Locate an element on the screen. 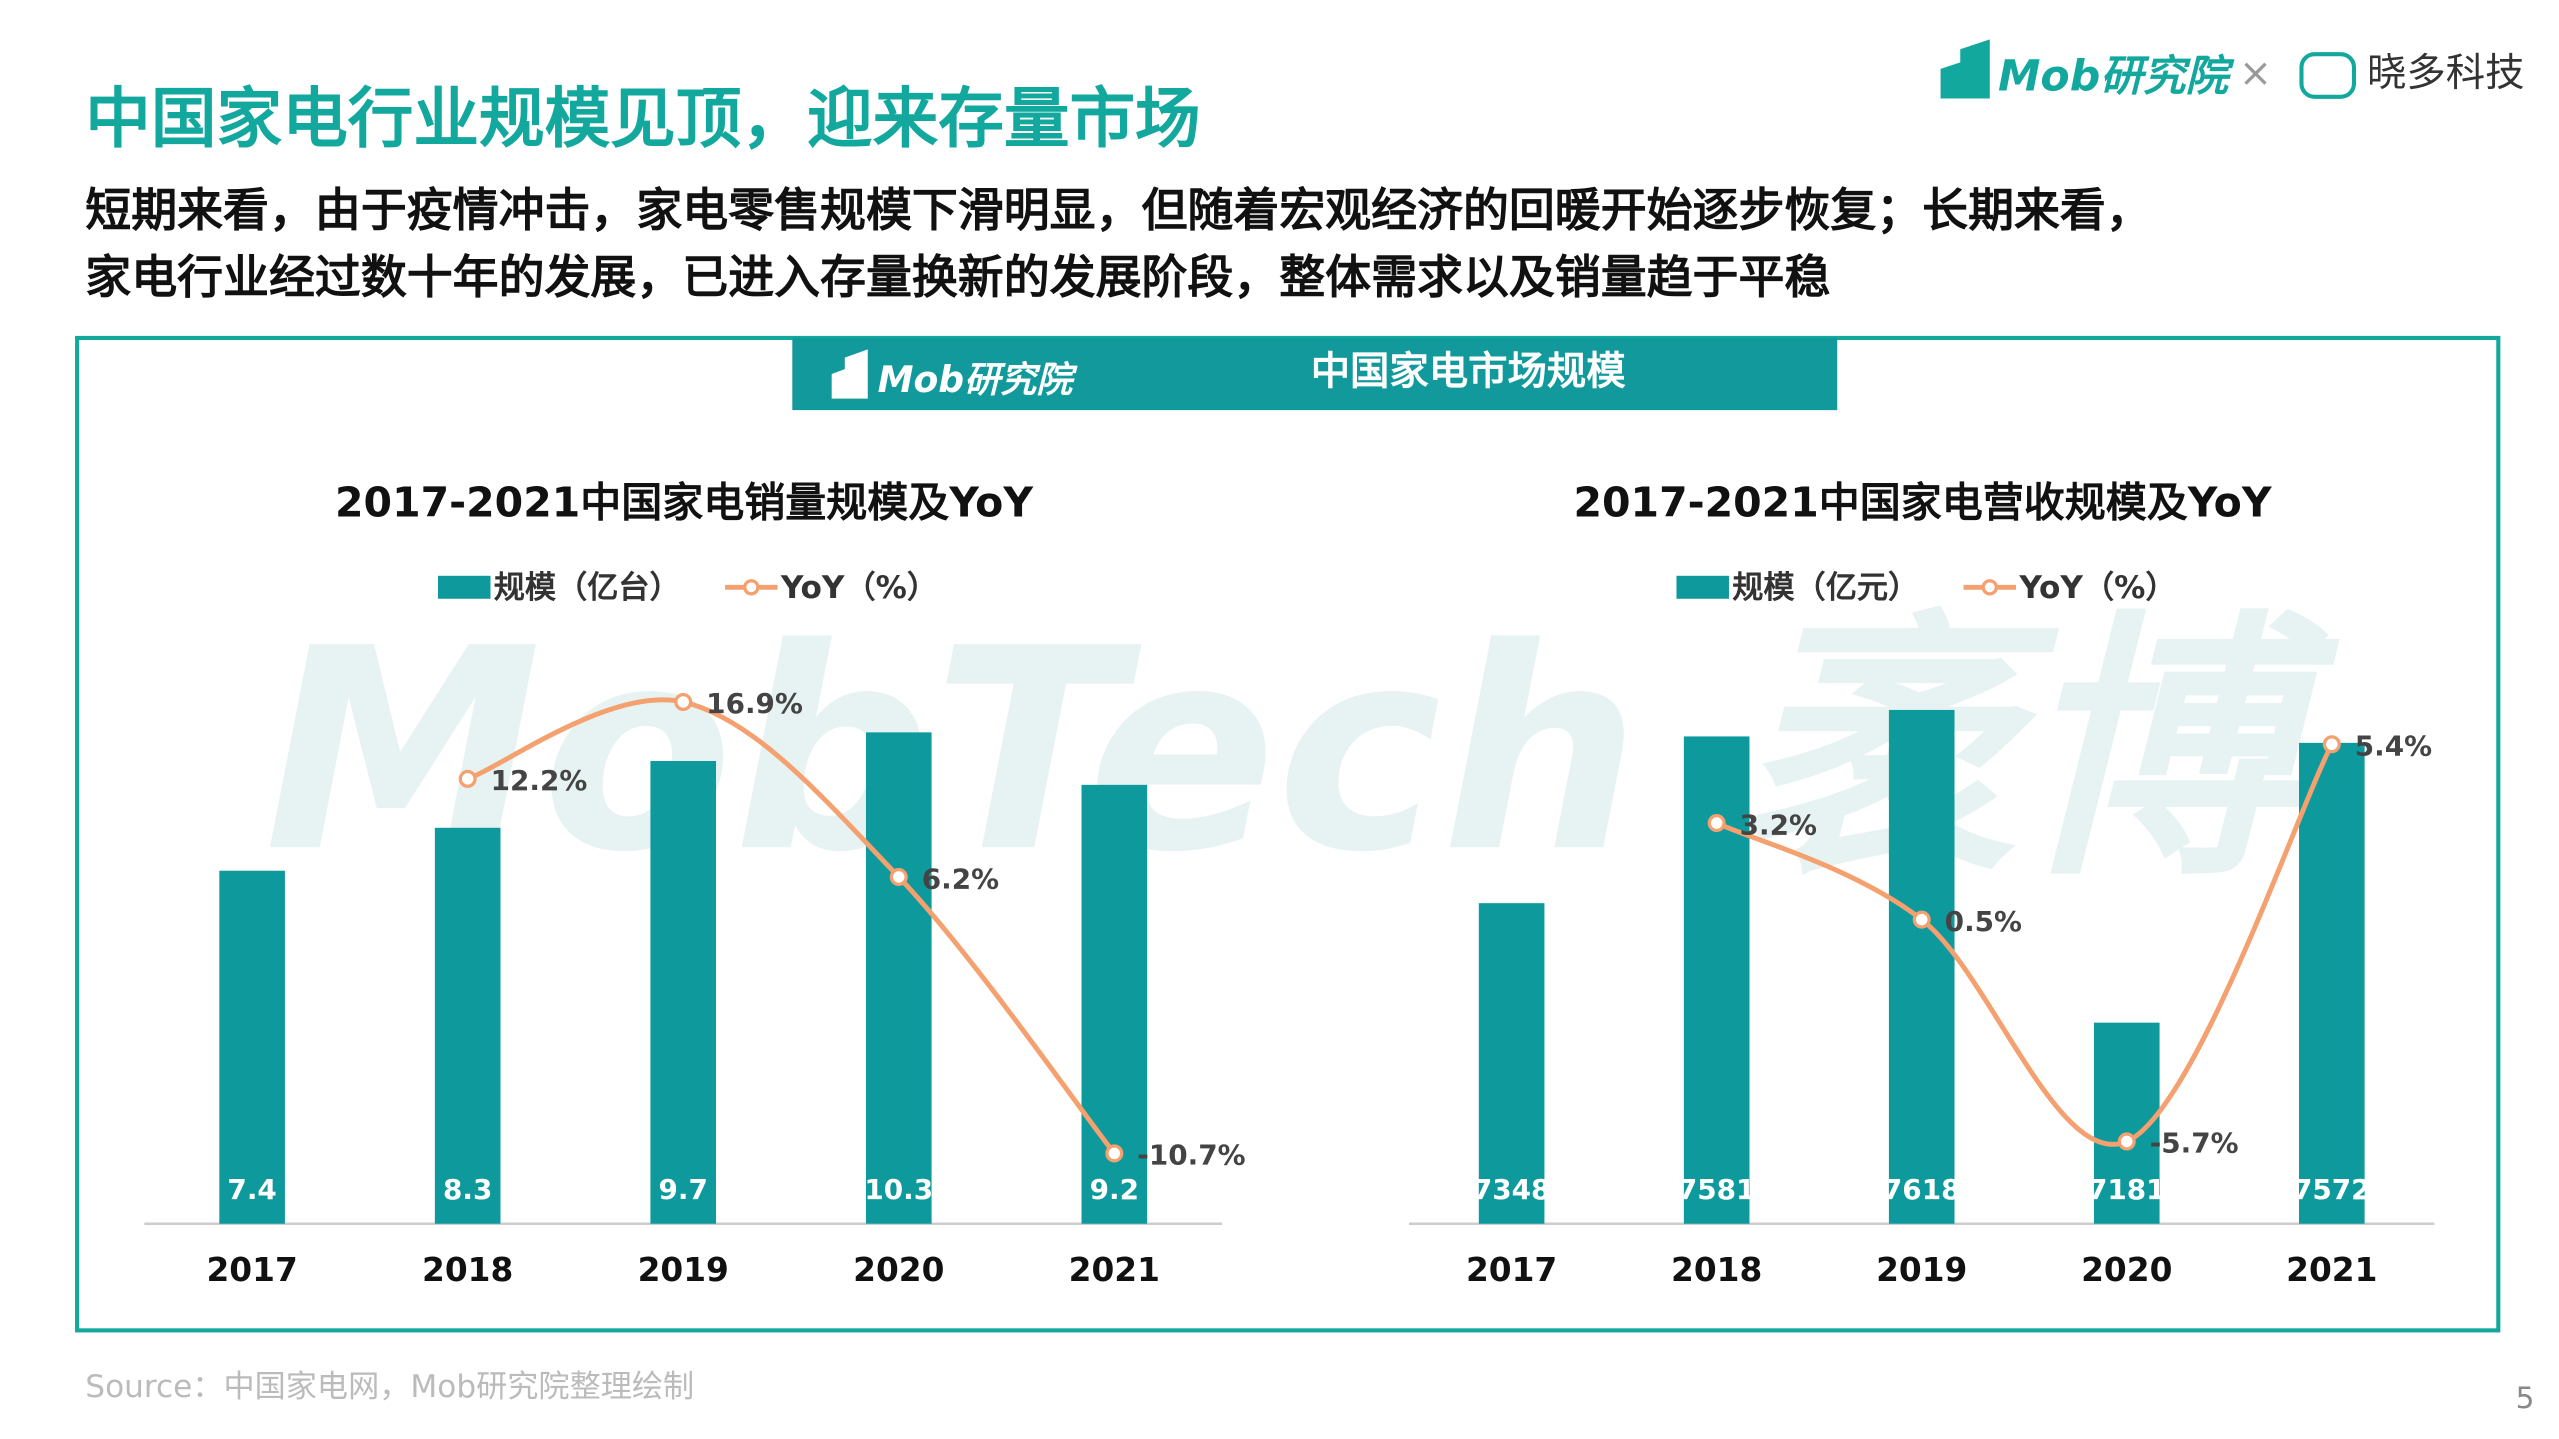 Image resolution: width=2559 pixels, height=1439 pixels. panel-header is located at coordinates (1315, 374).